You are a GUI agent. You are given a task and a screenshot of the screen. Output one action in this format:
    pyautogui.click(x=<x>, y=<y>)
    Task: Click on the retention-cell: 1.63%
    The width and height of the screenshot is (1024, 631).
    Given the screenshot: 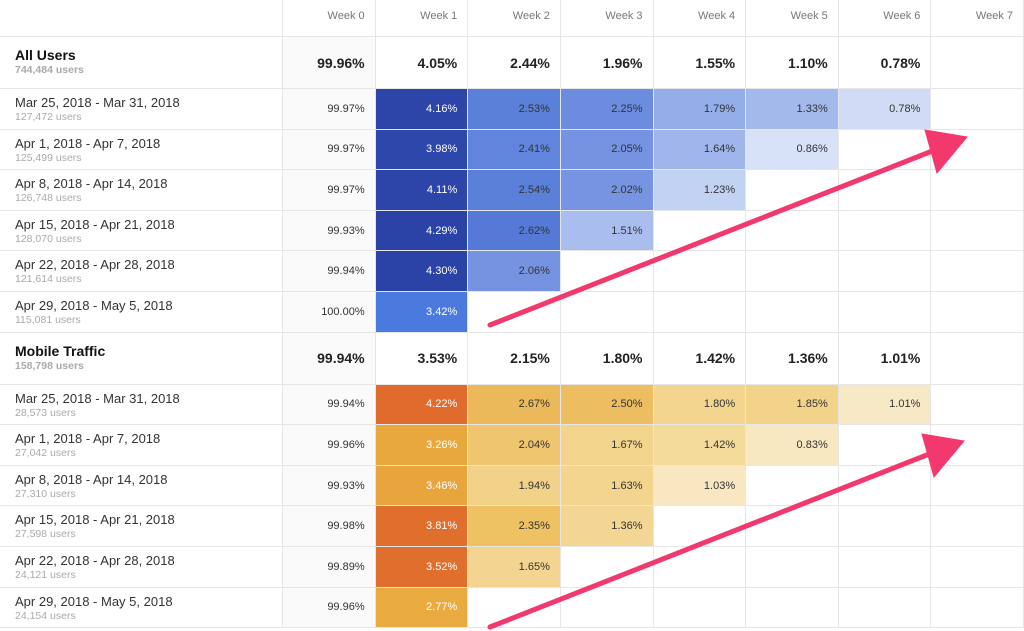 What is the action you would take?
    pyautogui.click(x=607, y=486)
    